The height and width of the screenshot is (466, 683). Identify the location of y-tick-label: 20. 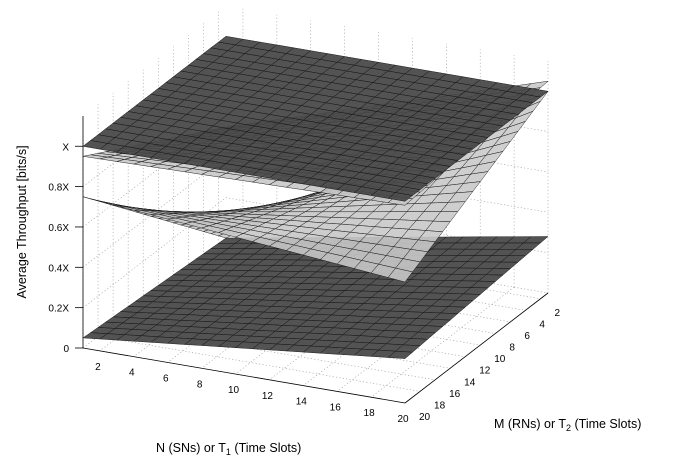
(425, 417).